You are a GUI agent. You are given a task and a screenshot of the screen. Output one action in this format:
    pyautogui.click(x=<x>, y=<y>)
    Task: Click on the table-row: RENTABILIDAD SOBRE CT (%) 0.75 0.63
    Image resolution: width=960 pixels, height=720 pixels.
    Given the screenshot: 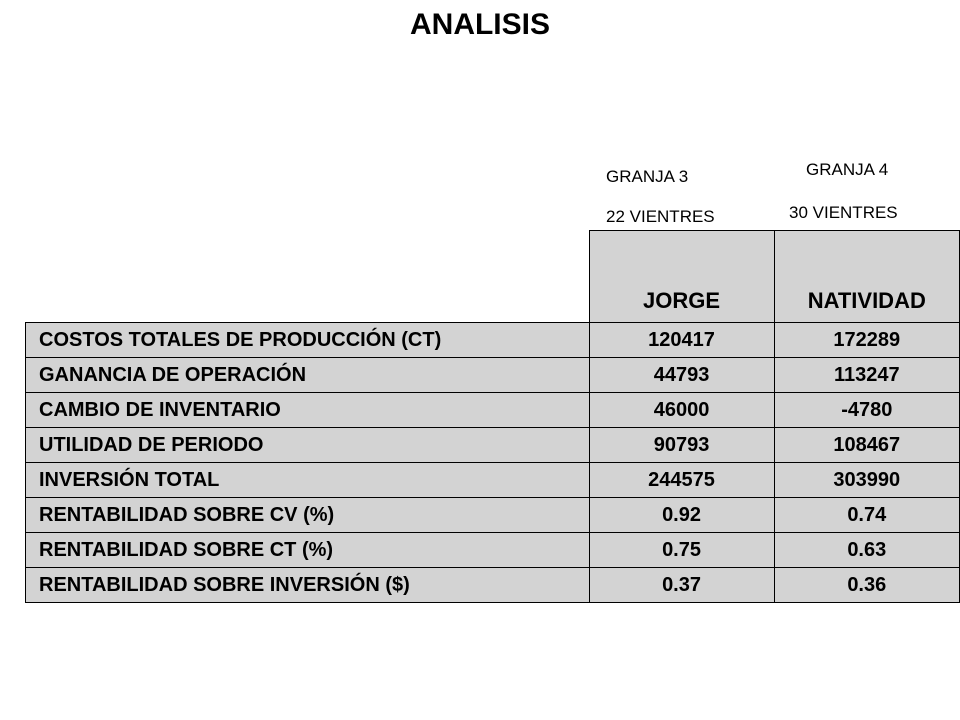 What is the action you would take?
    pyautogui.click(x=492, y=550)
    